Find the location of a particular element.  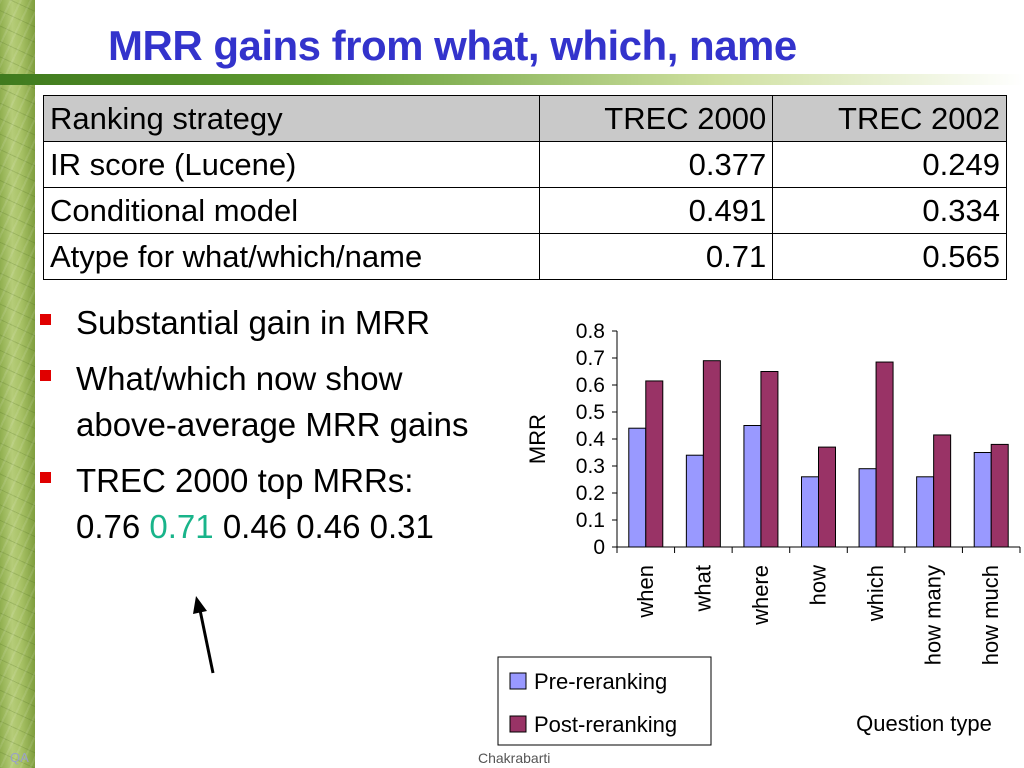

table-header-trec2000: TREC 2000 is located at coordinates (656, 118).